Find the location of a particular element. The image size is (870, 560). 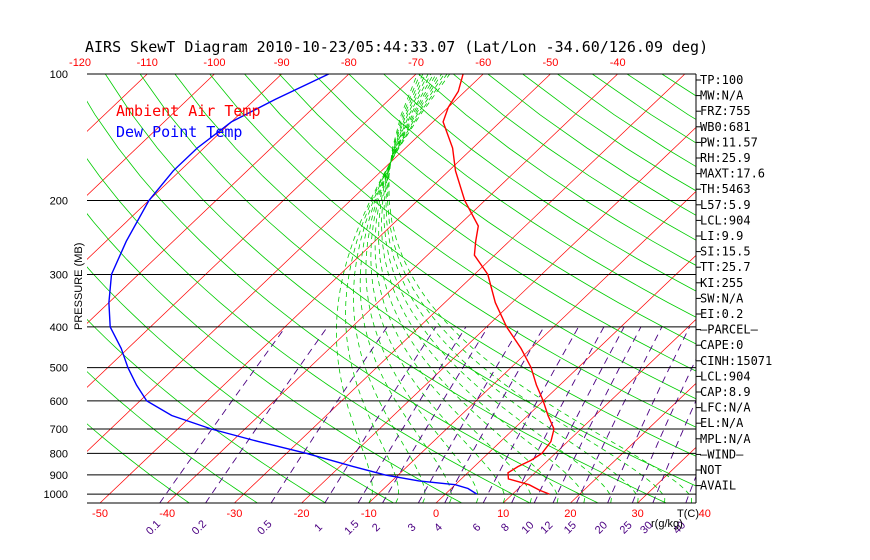

index-value: EI:0.2 is located at coordinates (721, 314).